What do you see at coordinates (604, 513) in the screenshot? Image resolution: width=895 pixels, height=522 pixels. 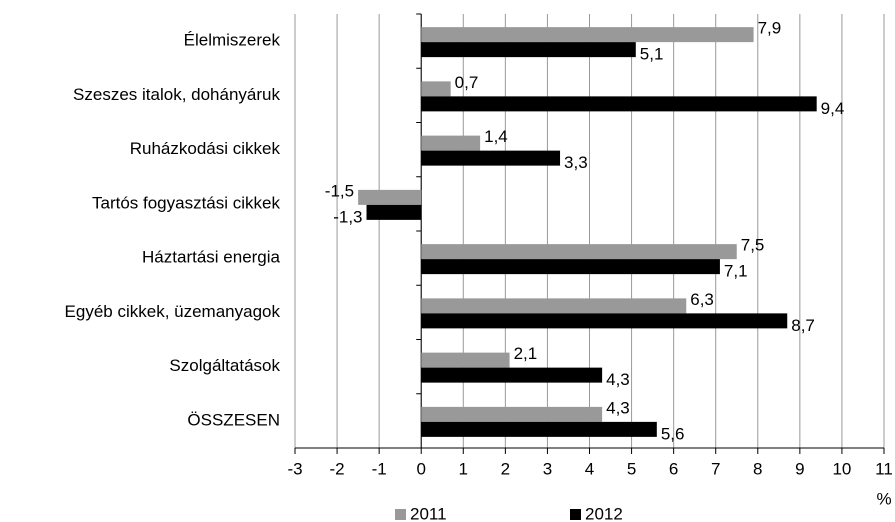 I see `legend-label: 2012` at bounding box center [604, 513].